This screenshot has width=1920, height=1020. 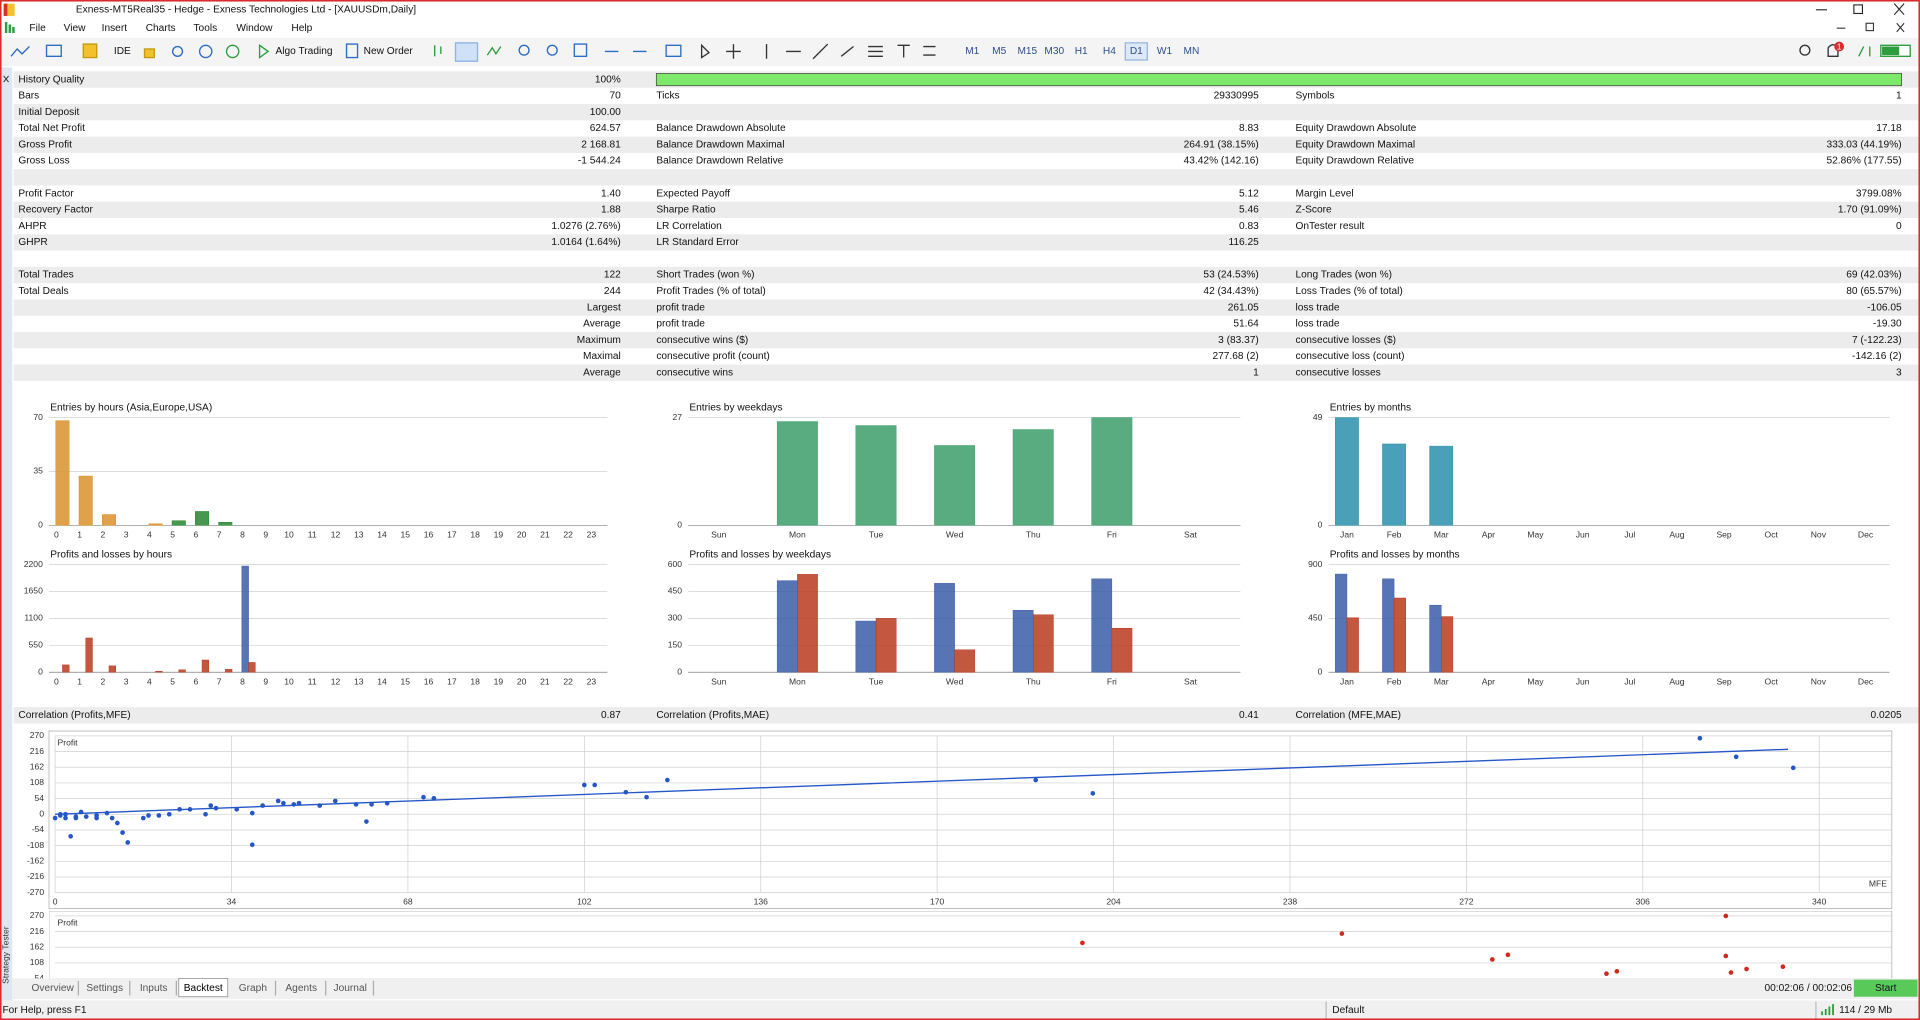 What do you see at coordinates (52, 988) in the screenshot?
I see `tab: Overview` at bounding box center [52, 988].